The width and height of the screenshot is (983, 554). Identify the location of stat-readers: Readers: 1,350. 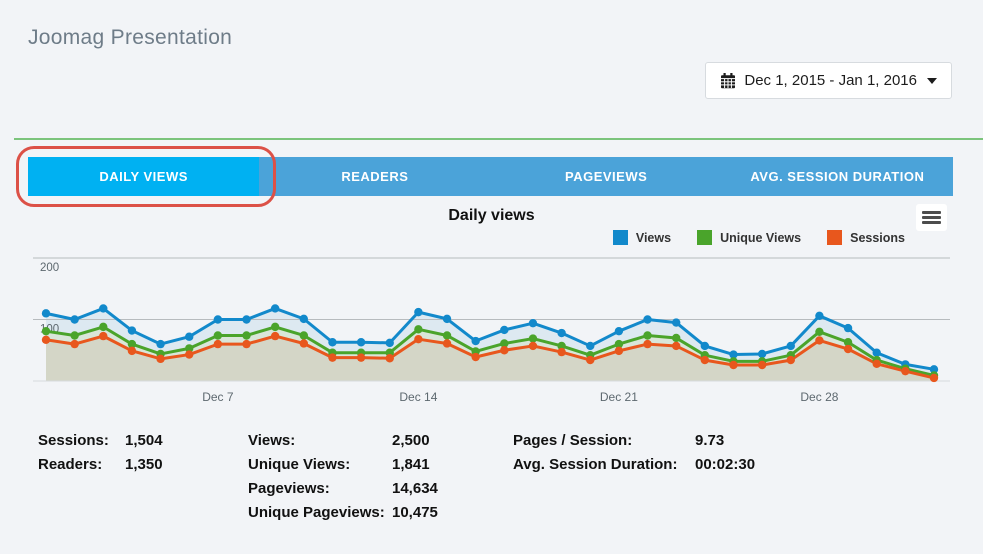
(100, 464).